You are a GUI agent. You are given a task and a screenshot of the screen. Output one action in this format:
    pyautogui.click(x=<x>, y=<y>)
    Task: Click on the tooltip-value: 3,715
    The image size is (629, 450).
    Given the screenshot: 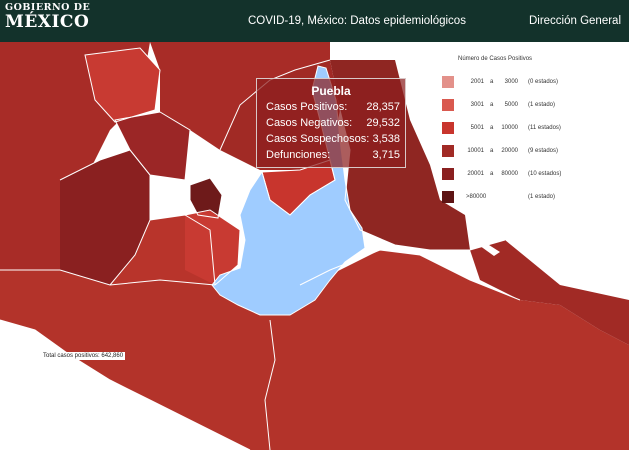 What is the action you would take?
    pyautogui.click(x=386, y=155)
    